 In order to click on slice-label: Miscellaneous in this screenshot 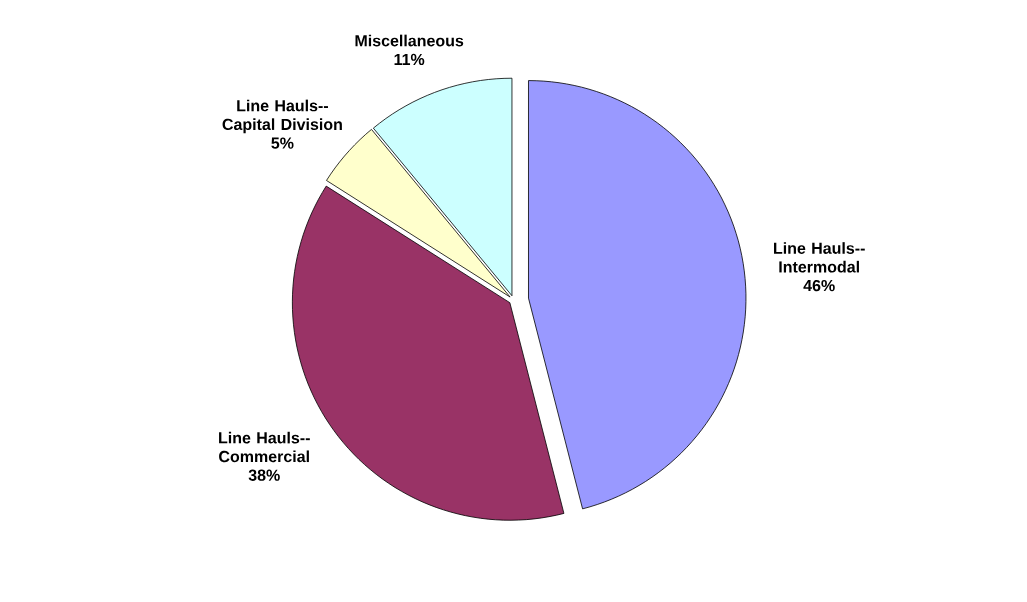, I will do `click(409, 40)`.